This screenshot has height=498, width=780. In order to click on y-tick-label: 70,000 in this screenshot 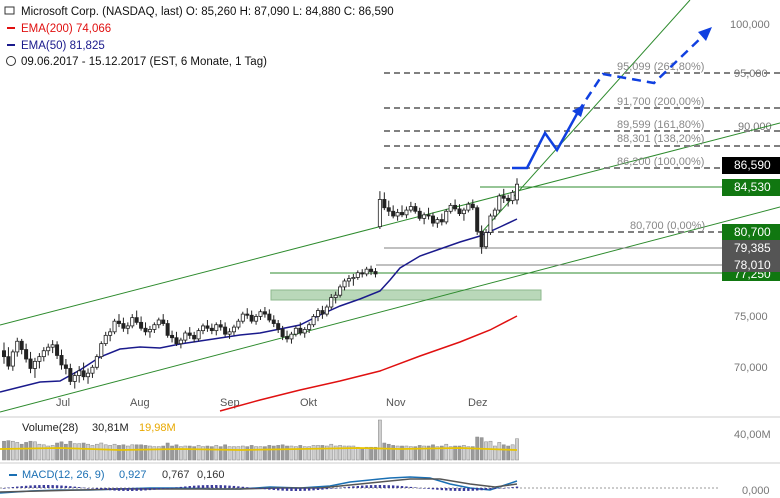, I will do `click(751, 368)`.